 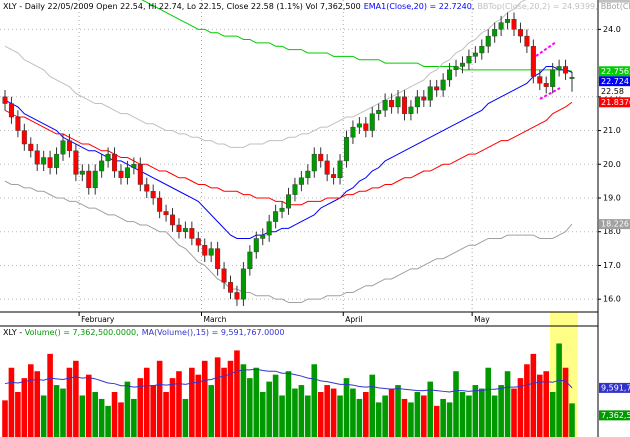 I want to click on y-tick-label: 17.0, so click(x=612, y=265).